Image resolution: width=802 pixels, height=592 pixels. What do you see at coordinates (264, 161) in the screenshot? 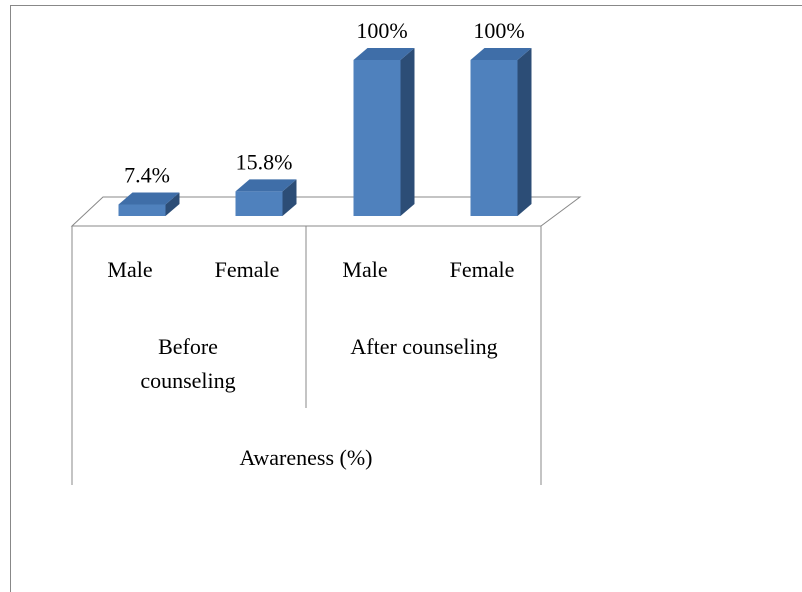
I see `data-label: 15.8%` at bounding box center [264, 161].